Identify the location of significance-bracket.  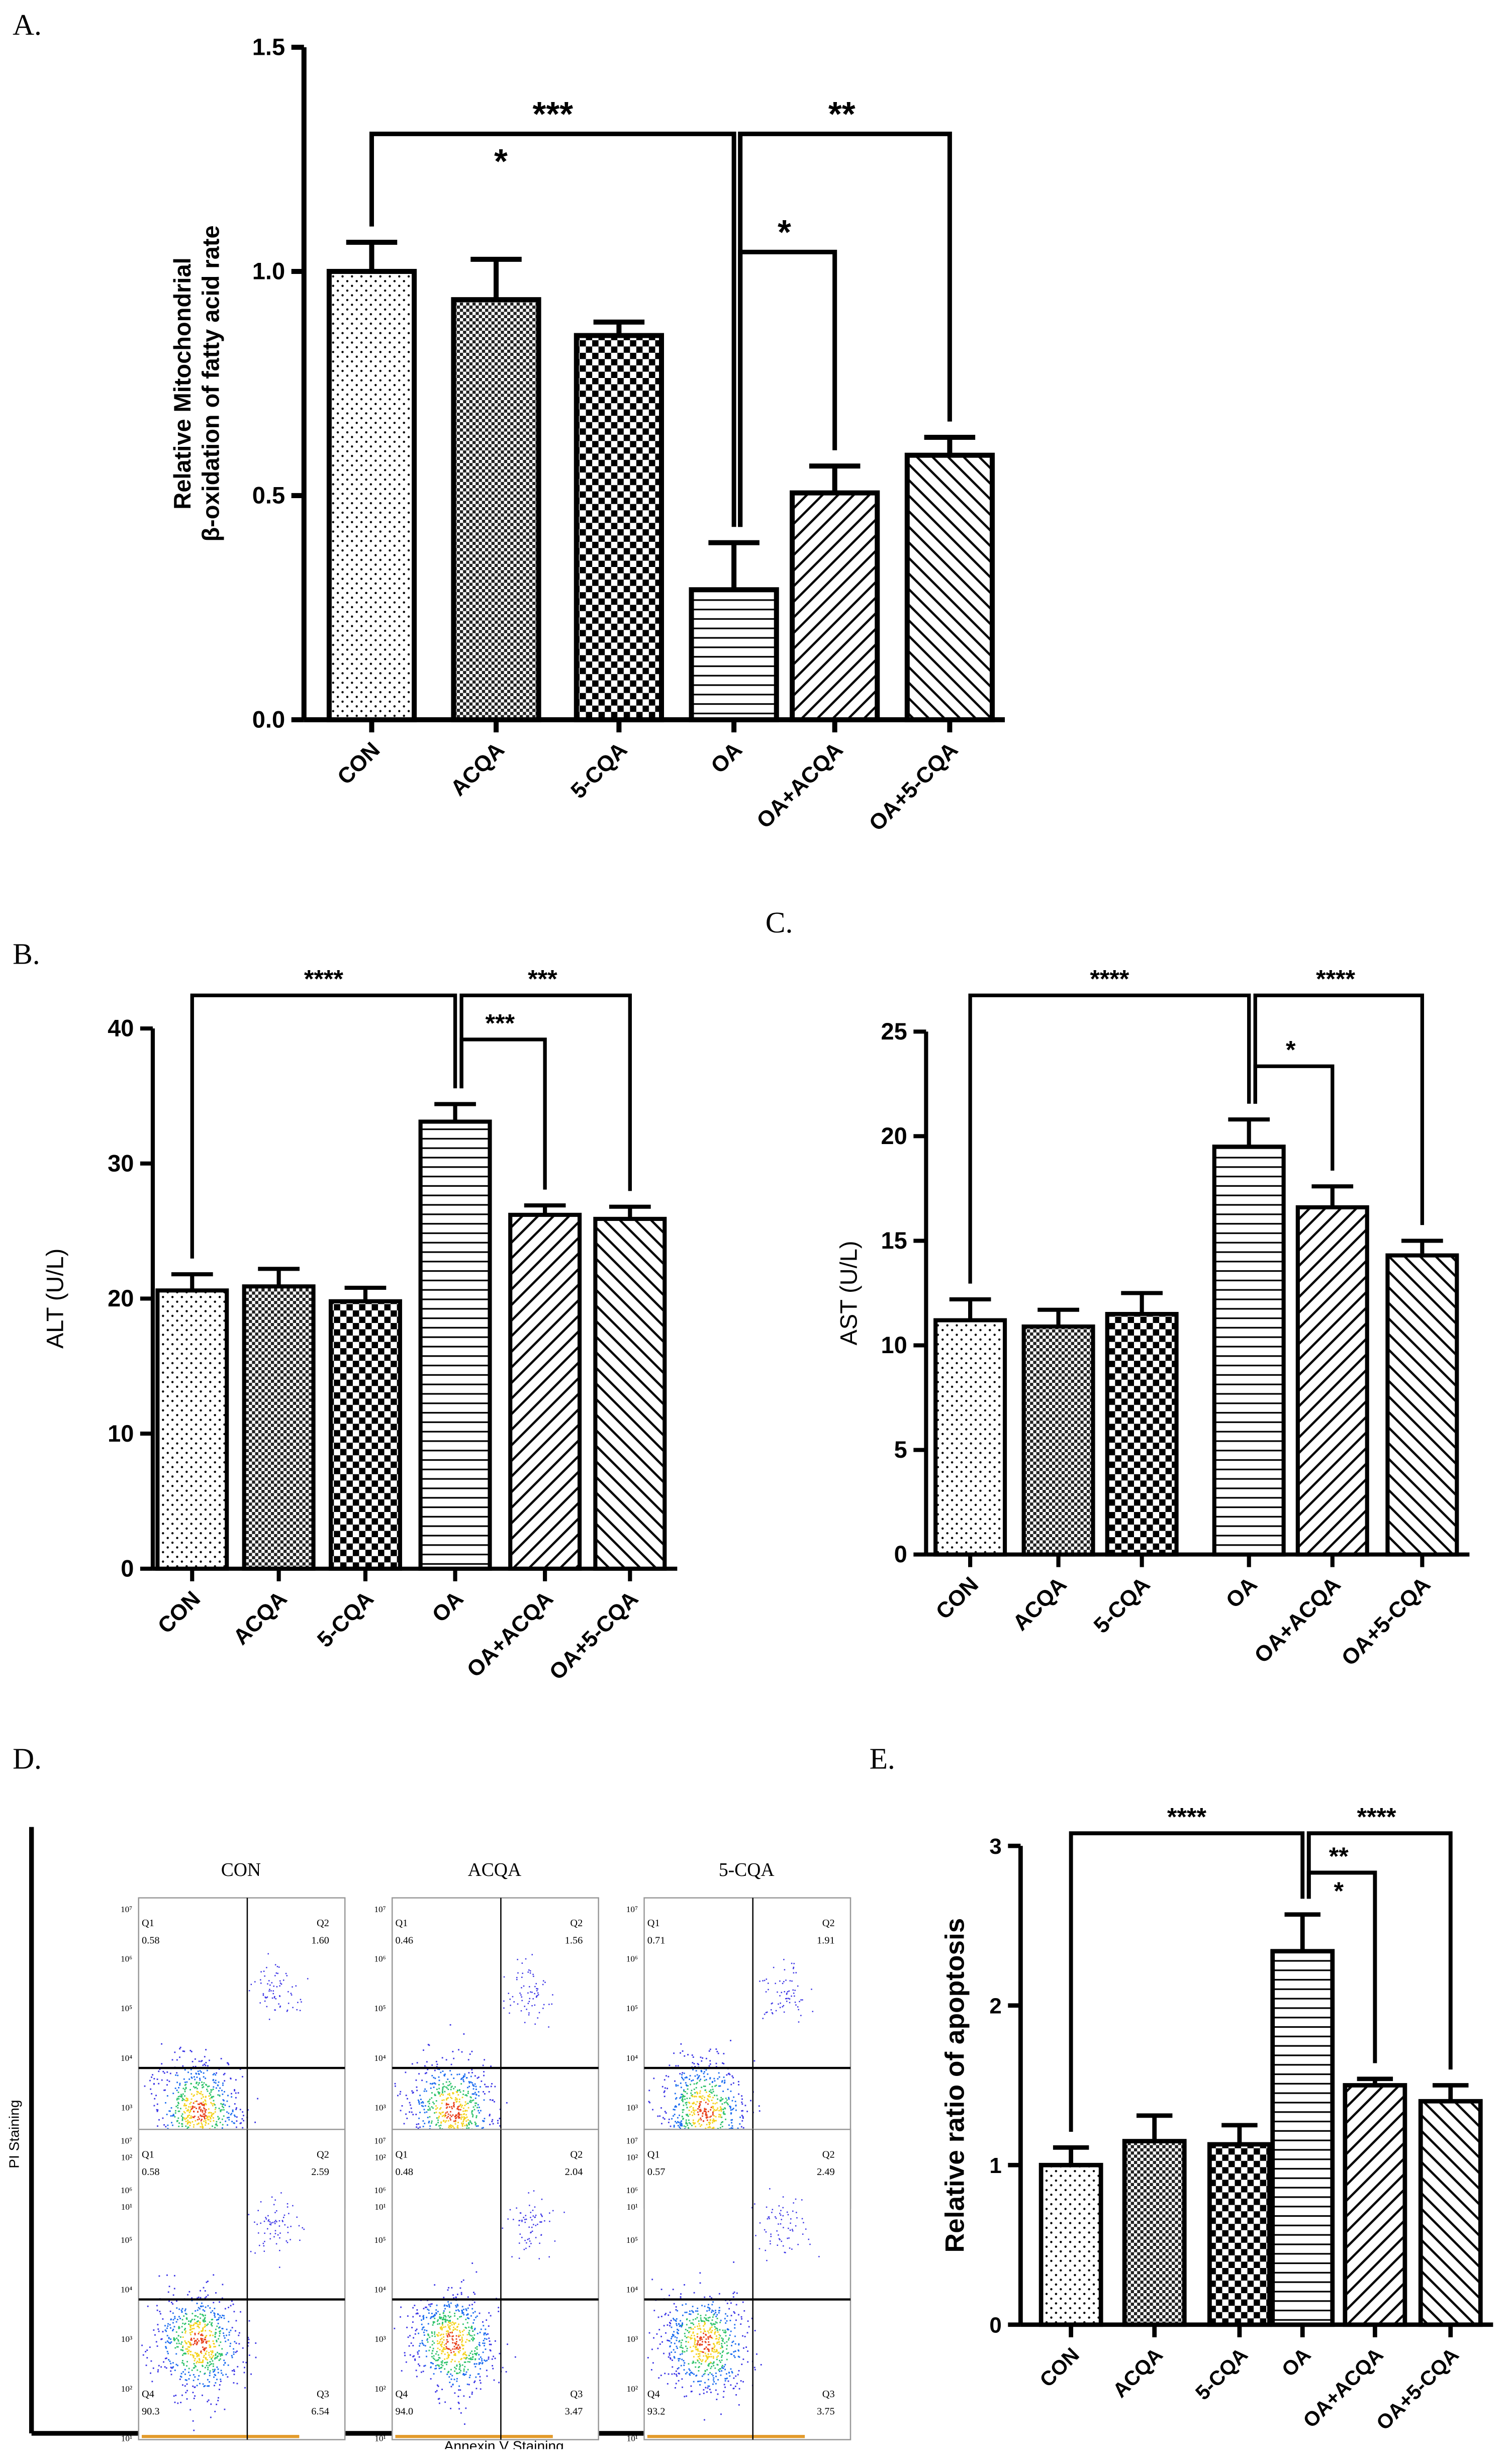
(787, 388).